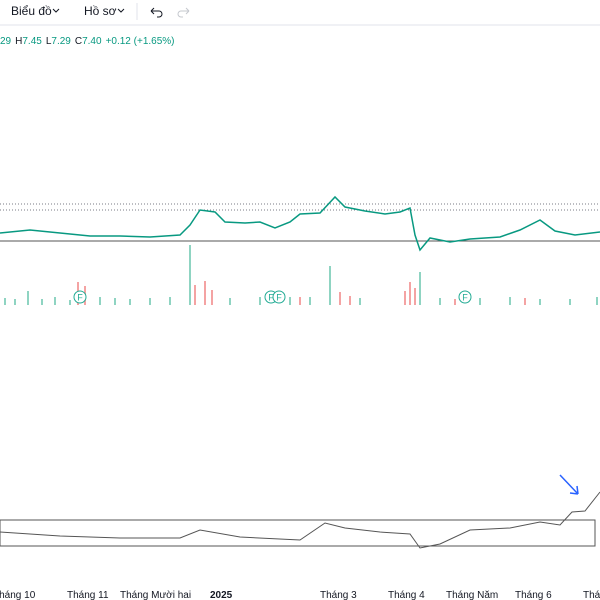 The image size is (600, 600). I want to click on chart-menu: Biểu đồ, so click(31, 11).